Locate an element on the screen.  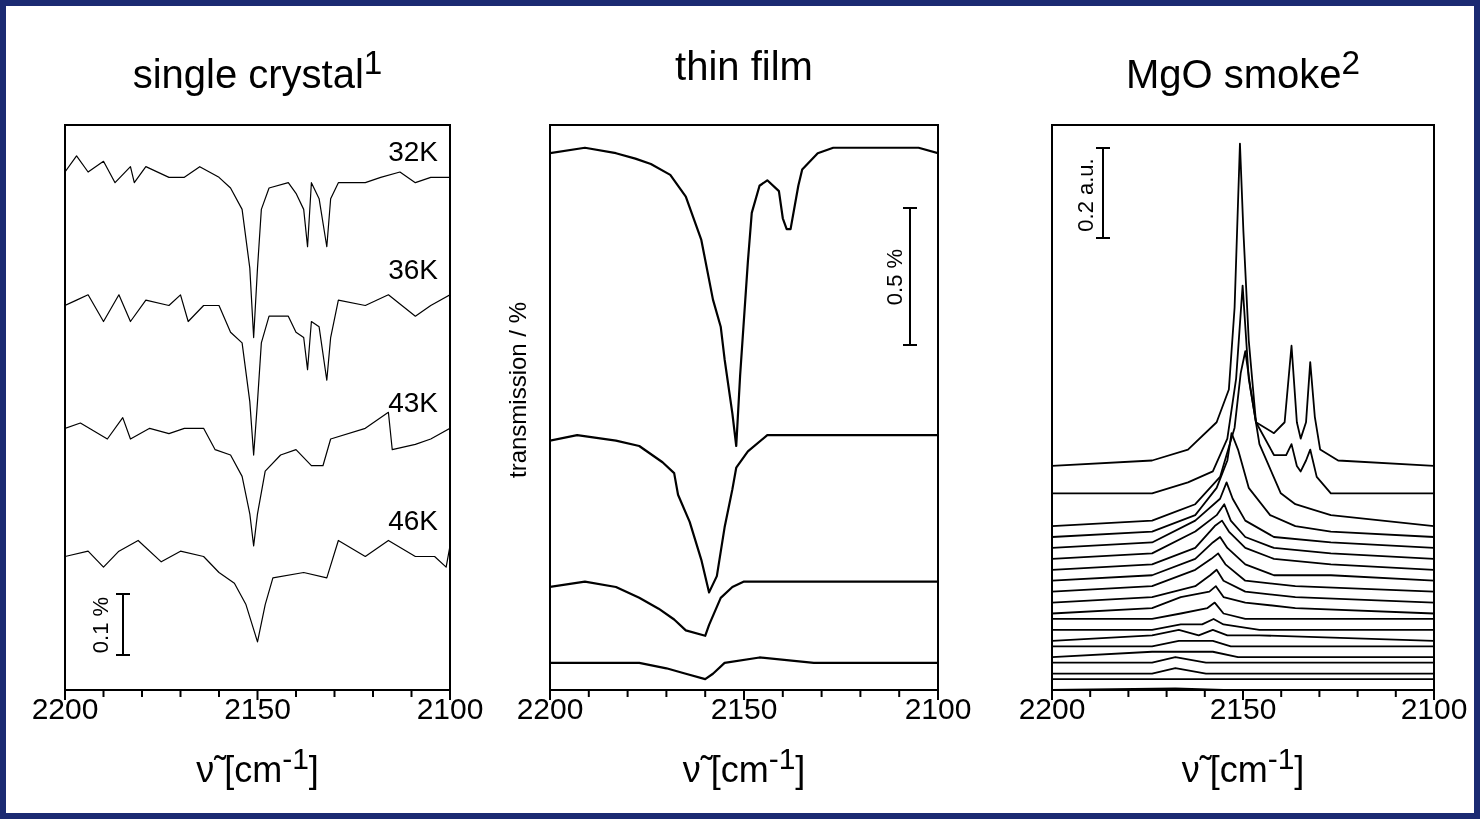
series-label: 32K is located at coordinates (413, 152).